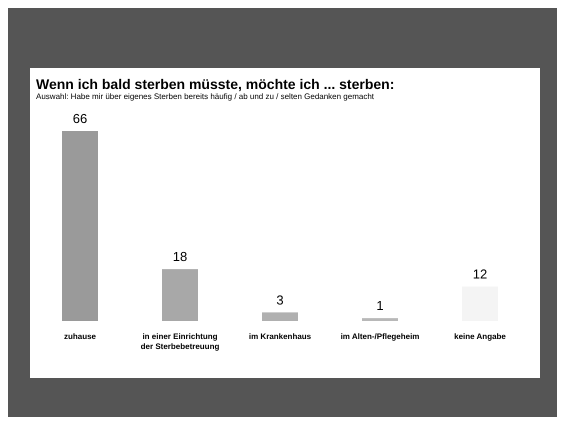 This screenshot has width=565, height=425. What do you see at coordinates (205, 96) in the screenshot?
I see `chart-subtitle: Auswahl: Habe mir über eigenes Sterben bereits häufig / ab und zu / selten Gedanken gemacht` at bounding box center [205, 96].